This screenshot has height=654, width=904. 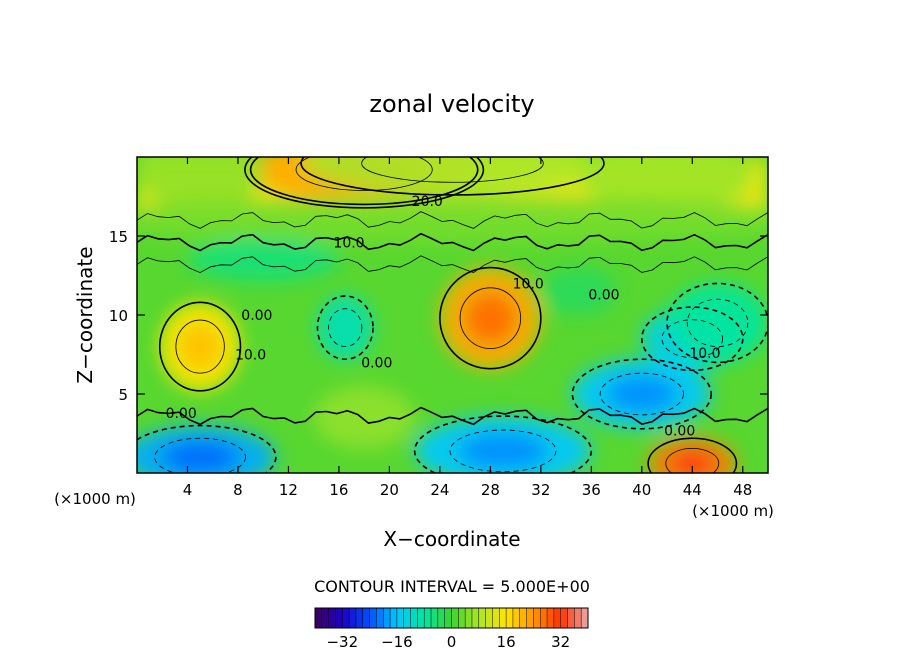 I want to click on contour-interval-label: CONTOUR INTERVAL = 5.000E+00, so click(x=452, y=586).